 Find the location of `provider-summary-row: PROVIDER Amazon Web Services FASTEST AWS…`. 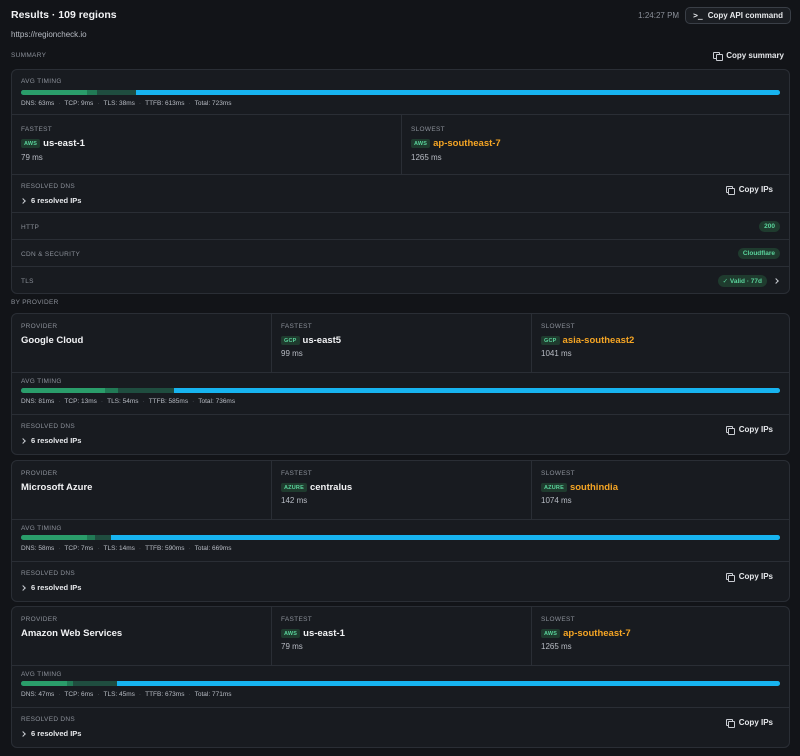

provider-summary-row: PROVIDER Amazon Web Services FASTEST AWS… is located at coordinates (400, 636).